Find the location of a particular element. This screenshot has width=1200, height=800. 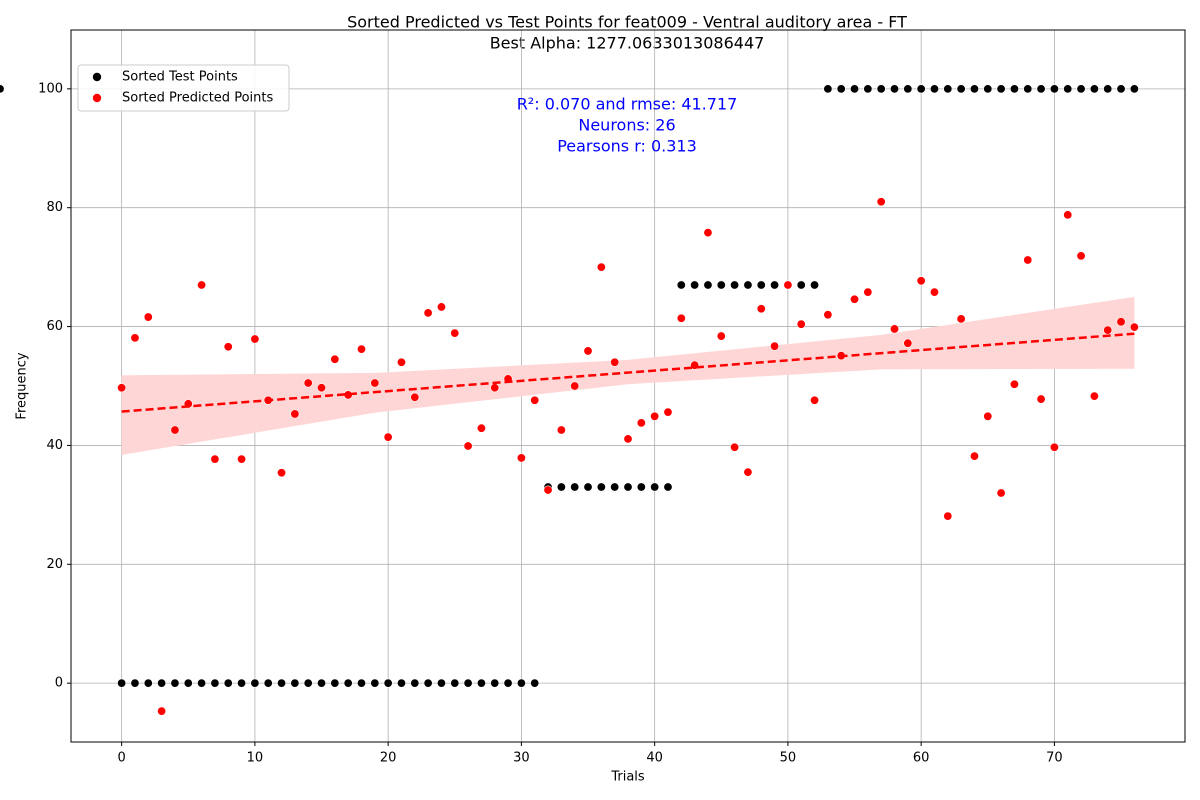

x-tick-label: 60 is located at coordinates (921, 758).